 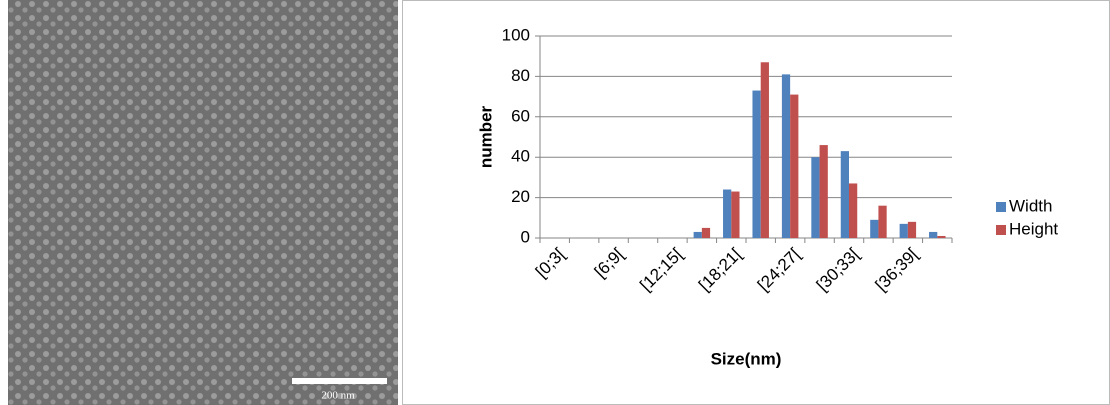 I want to click on scale-bar, so click(x=339, y=381).